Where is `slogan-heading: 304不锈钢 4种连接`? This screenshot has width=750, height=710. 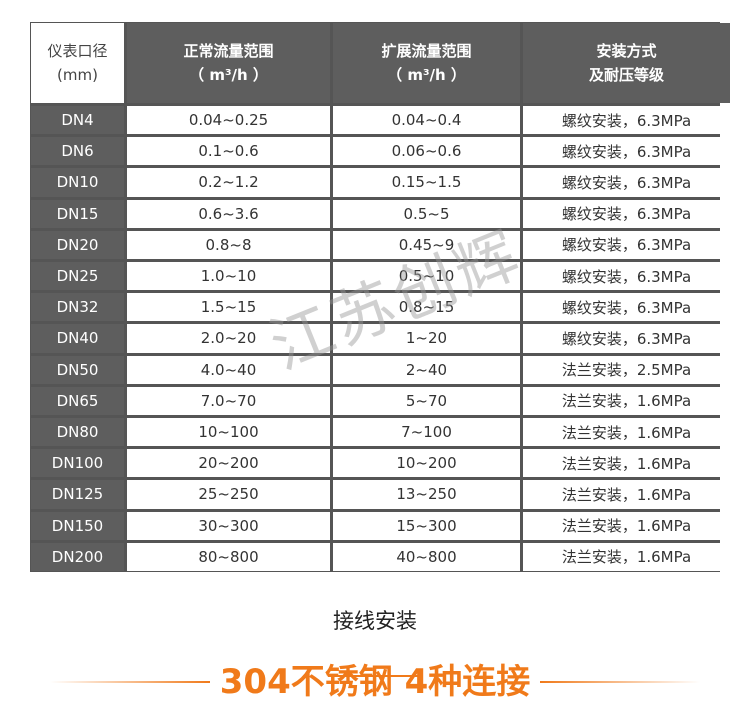
slogan-heading: 304不锈钢 4种连接 is located at coordinates (375, 682).